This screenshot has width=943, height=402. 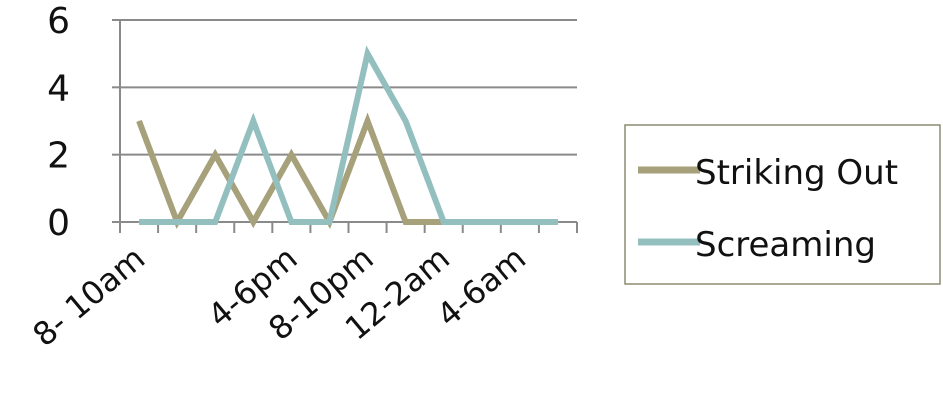 I want to click on legend-label-striking-out: Striking Out, so click(x=796, y=173).